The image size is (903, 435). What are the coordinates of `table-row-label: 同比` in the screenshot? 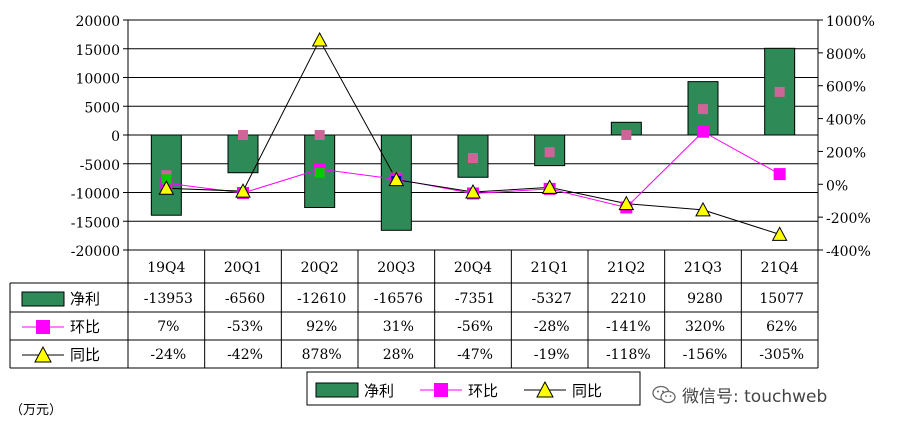 It's located at (85, 355).